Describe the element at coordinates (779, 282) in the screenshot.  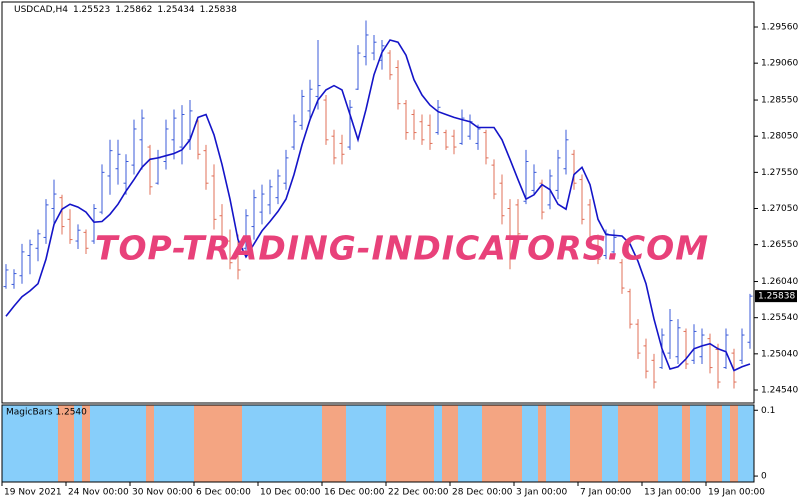
I see `y-tick-label: 1.26040` at that location.